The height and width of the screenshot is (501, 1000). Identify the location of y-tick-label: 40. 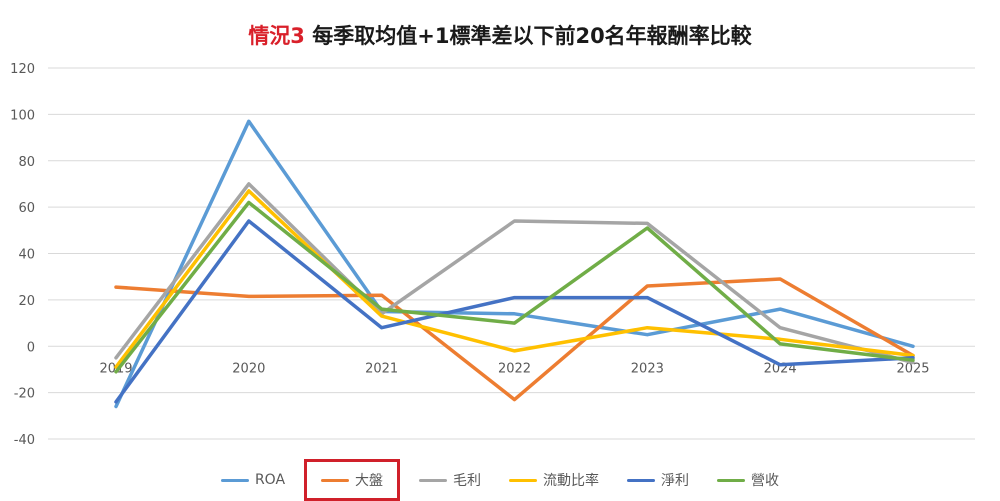
(26, 255).